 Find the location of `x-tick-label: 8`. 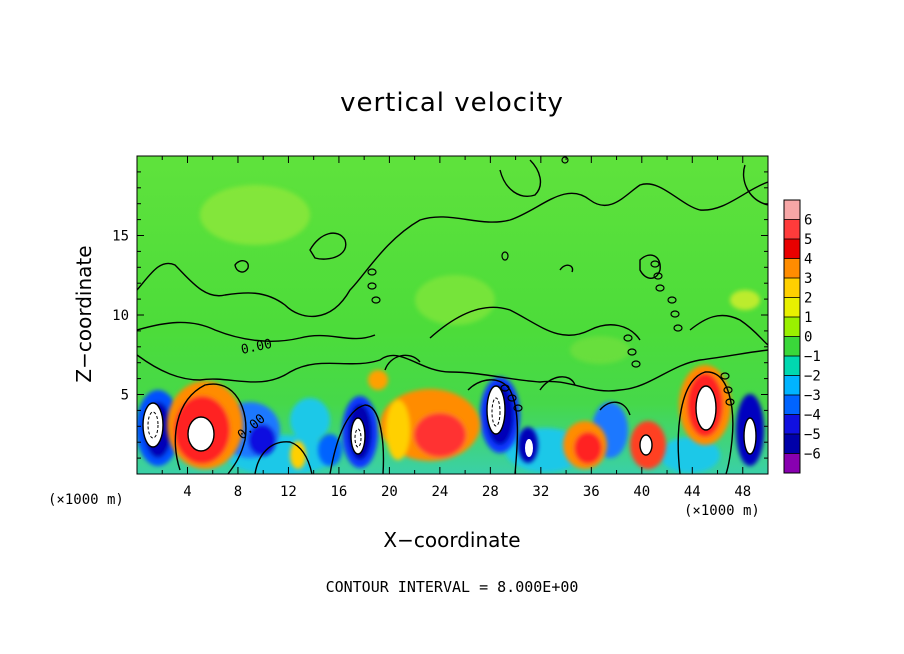

x-tick-label: 8 is located at coordinates (238, 492).